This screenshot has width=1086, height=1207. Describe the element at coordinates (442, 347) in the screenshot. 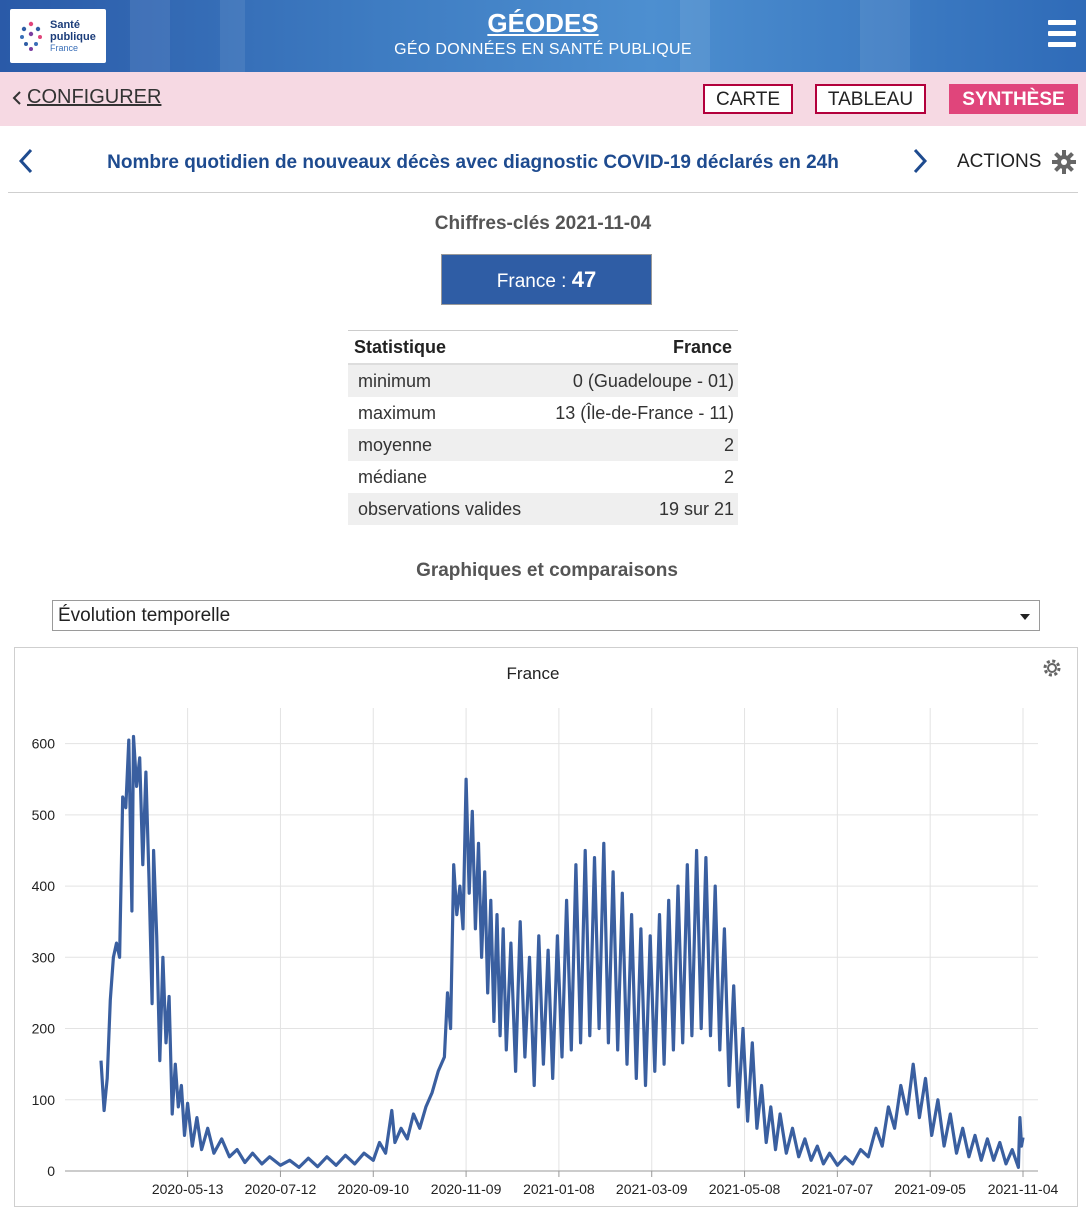

I see `table-header: Statistique` at that location.